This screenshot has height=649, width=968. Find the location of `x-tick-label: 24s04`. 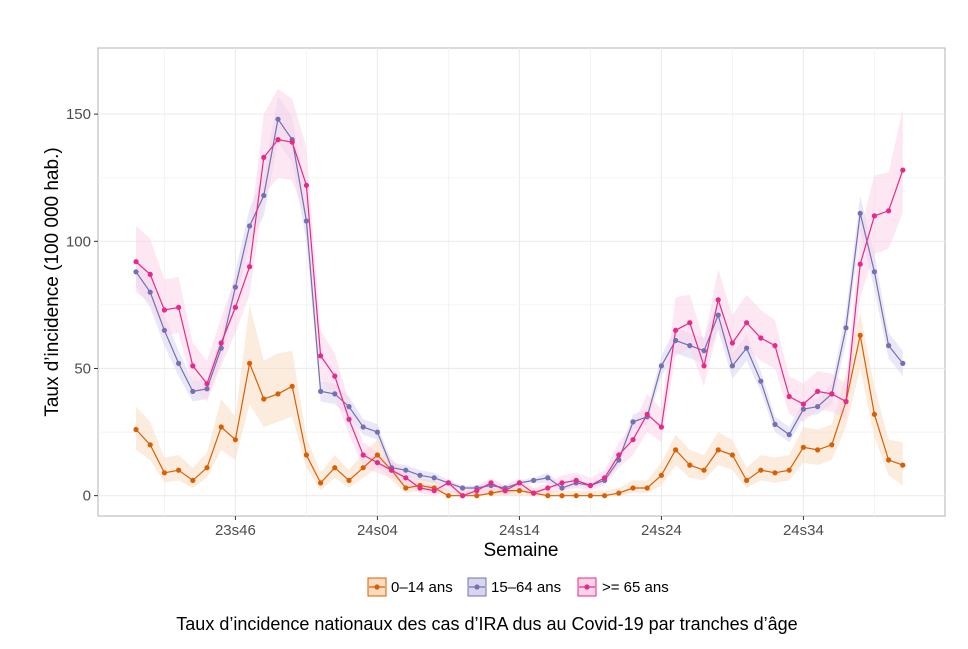

x-tick-label: 24s04 is located at coordinates (377, 530).